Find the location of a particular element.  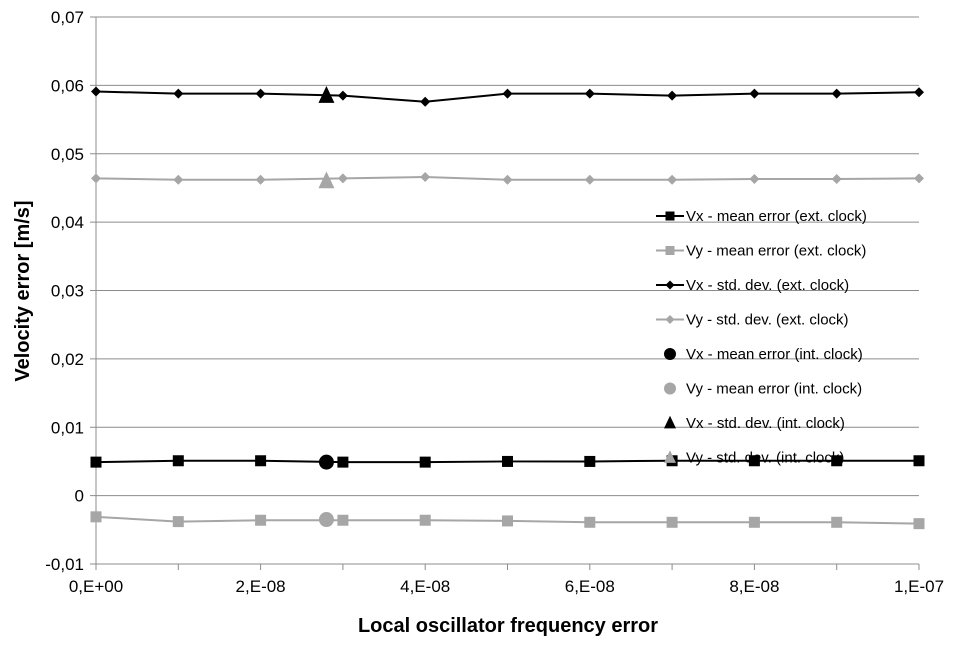

legend-item: Vy - mean error (int. clock) is located at coordinates (763, 389).